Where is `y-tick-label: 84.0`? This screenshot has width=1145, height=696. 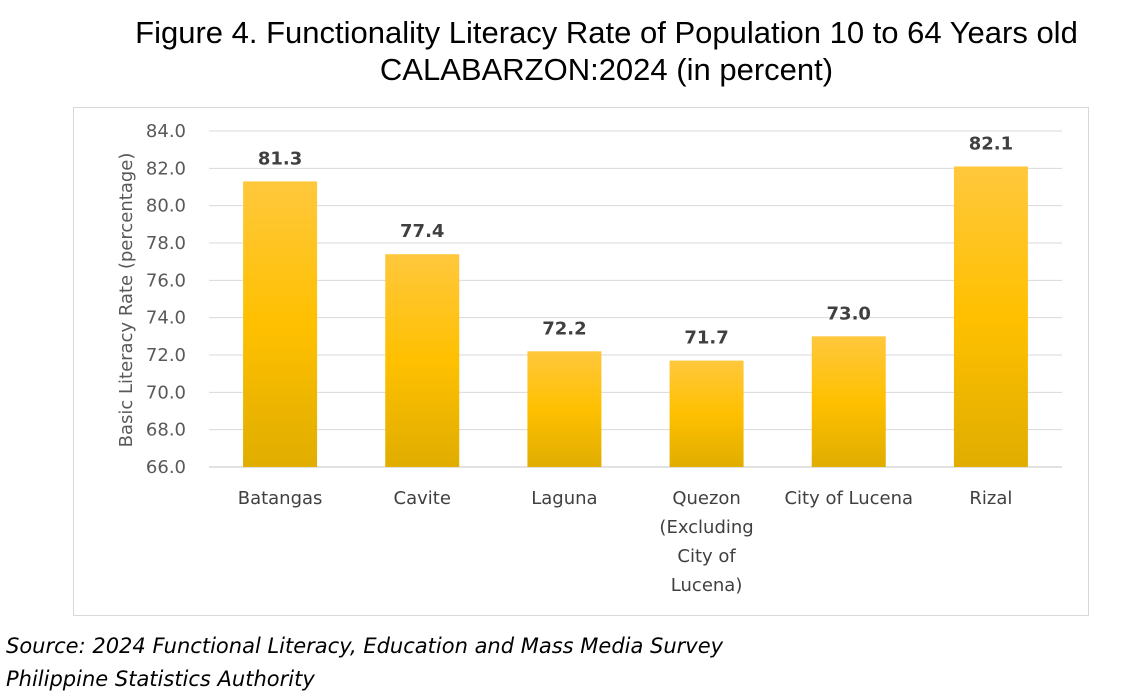
y-tick-label: 84.0 is located at coordinates (166, 131).